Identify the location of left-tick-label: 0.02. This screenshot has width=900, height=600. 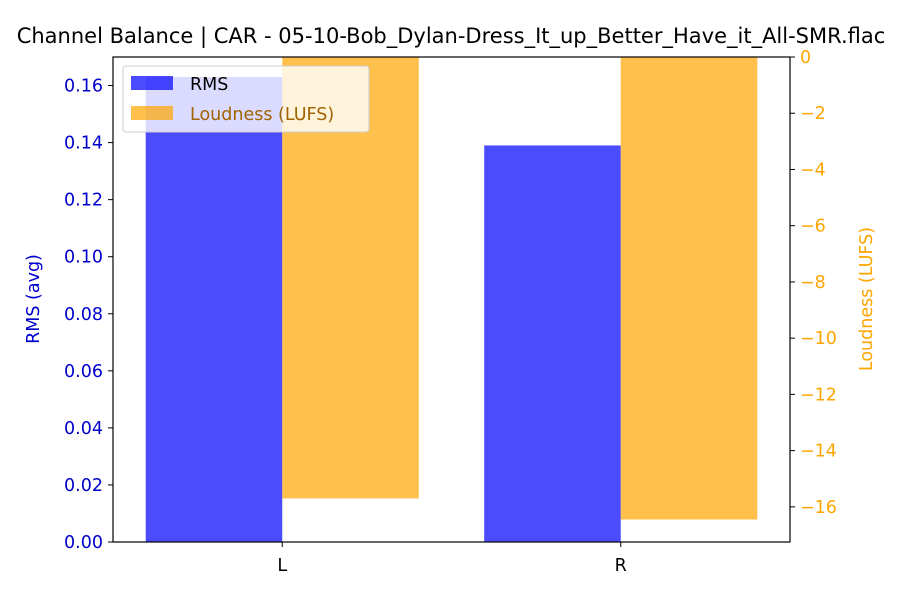
(83, 486).